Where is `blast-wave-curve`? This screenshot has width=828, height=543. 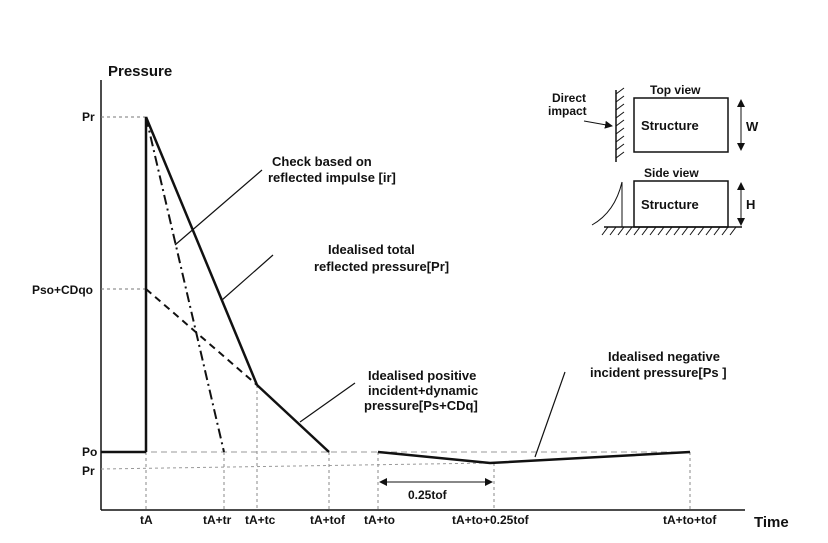
blast-wave-curve is located at coordinates (607, 203).